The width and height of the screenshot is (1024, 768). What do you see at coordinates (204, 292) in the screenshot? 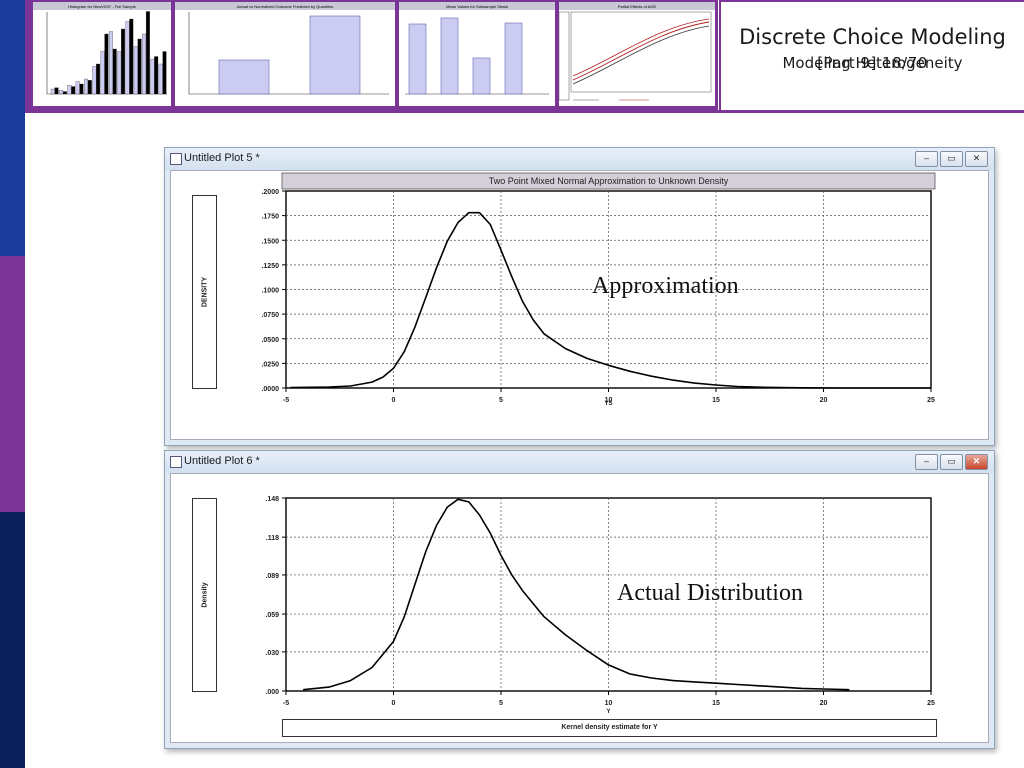
I see `plot5-ylabel-box: DENSITY` at bounding box center [204, 292].